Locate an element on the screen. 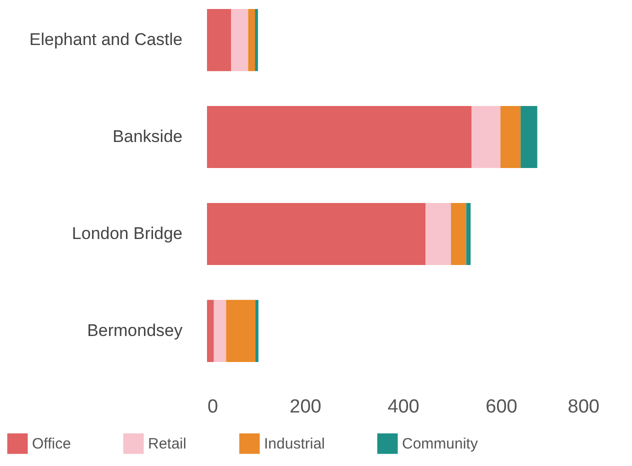  legend-label: Industrial is located at coordinates (294, 444).